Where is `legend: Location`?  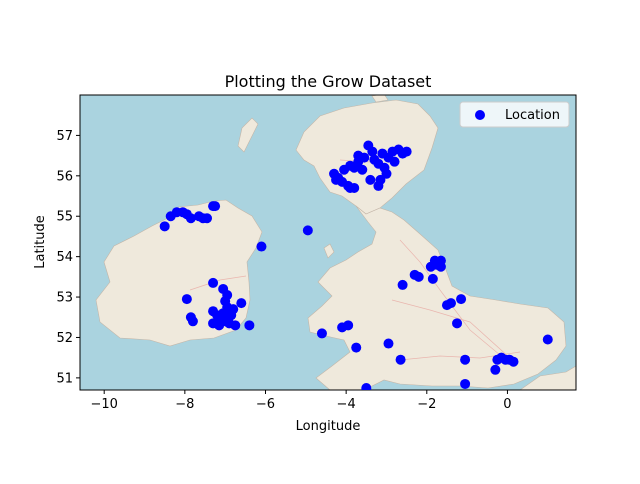 legend: Location is located at coordinates (514, 114).